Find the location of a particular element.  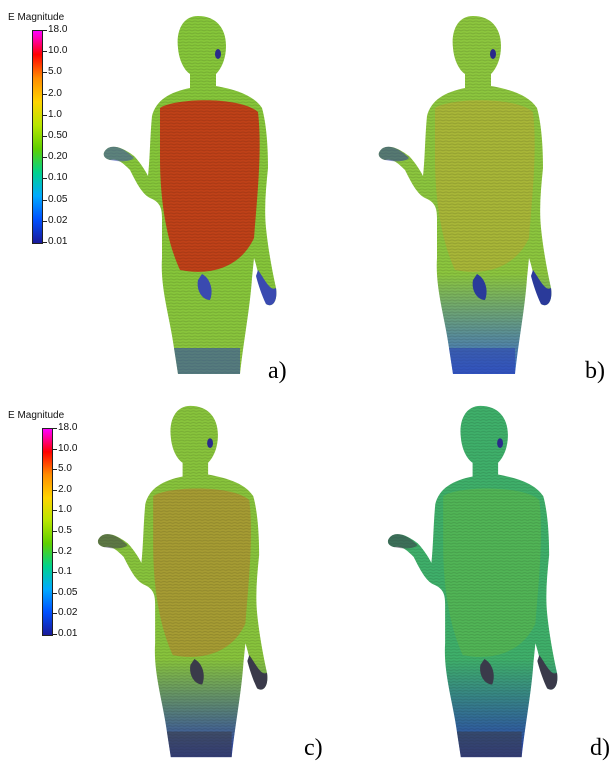

panel-label-c: c) is located at coordinates (313, 748).